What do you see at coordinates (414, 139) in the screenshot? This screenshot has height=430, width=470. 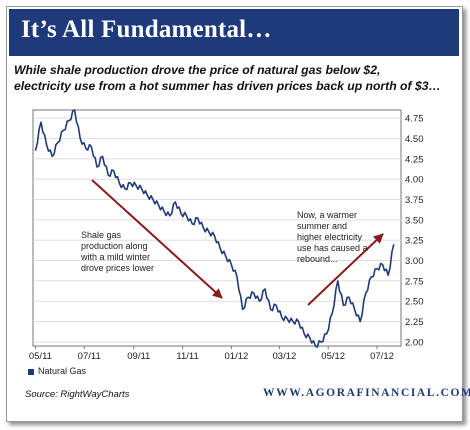 I see `y-tick-label: 4.50` at bounding box center [414, 139].